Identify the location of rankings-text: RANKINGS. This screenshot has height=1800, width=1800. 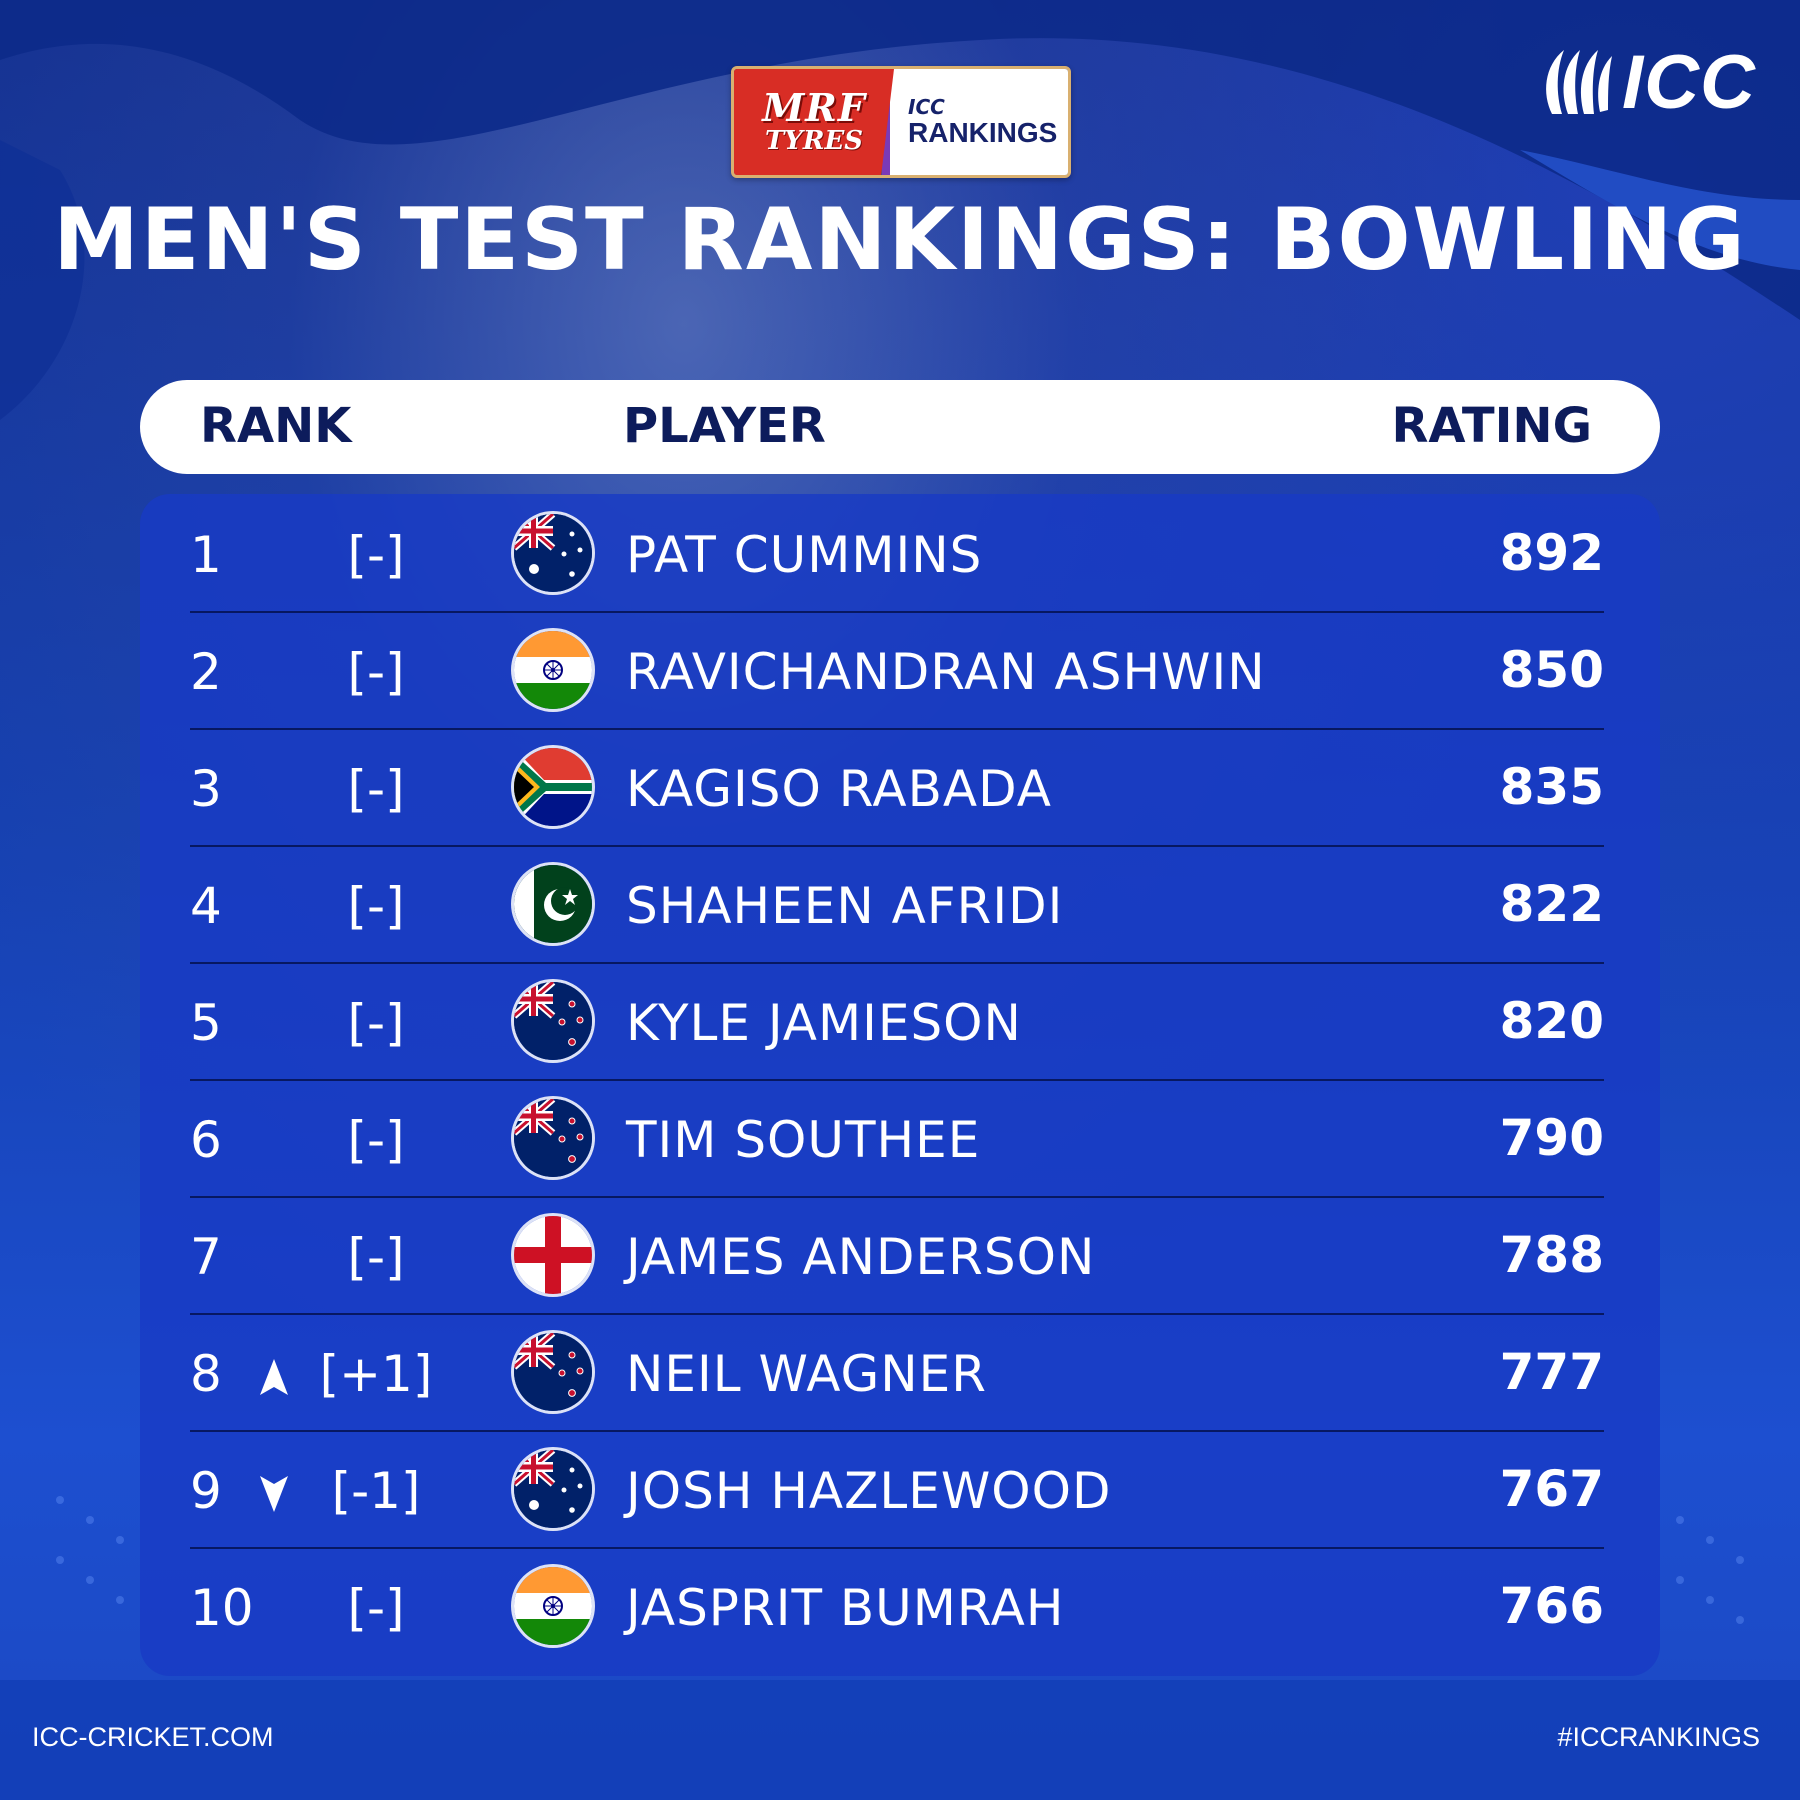
(983, 132).